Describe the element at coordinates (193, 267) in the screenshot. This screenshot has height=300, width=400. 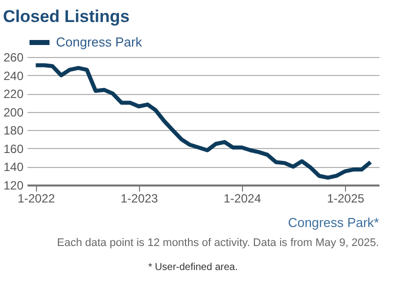
I see `text: * User-defined area.` at that location.